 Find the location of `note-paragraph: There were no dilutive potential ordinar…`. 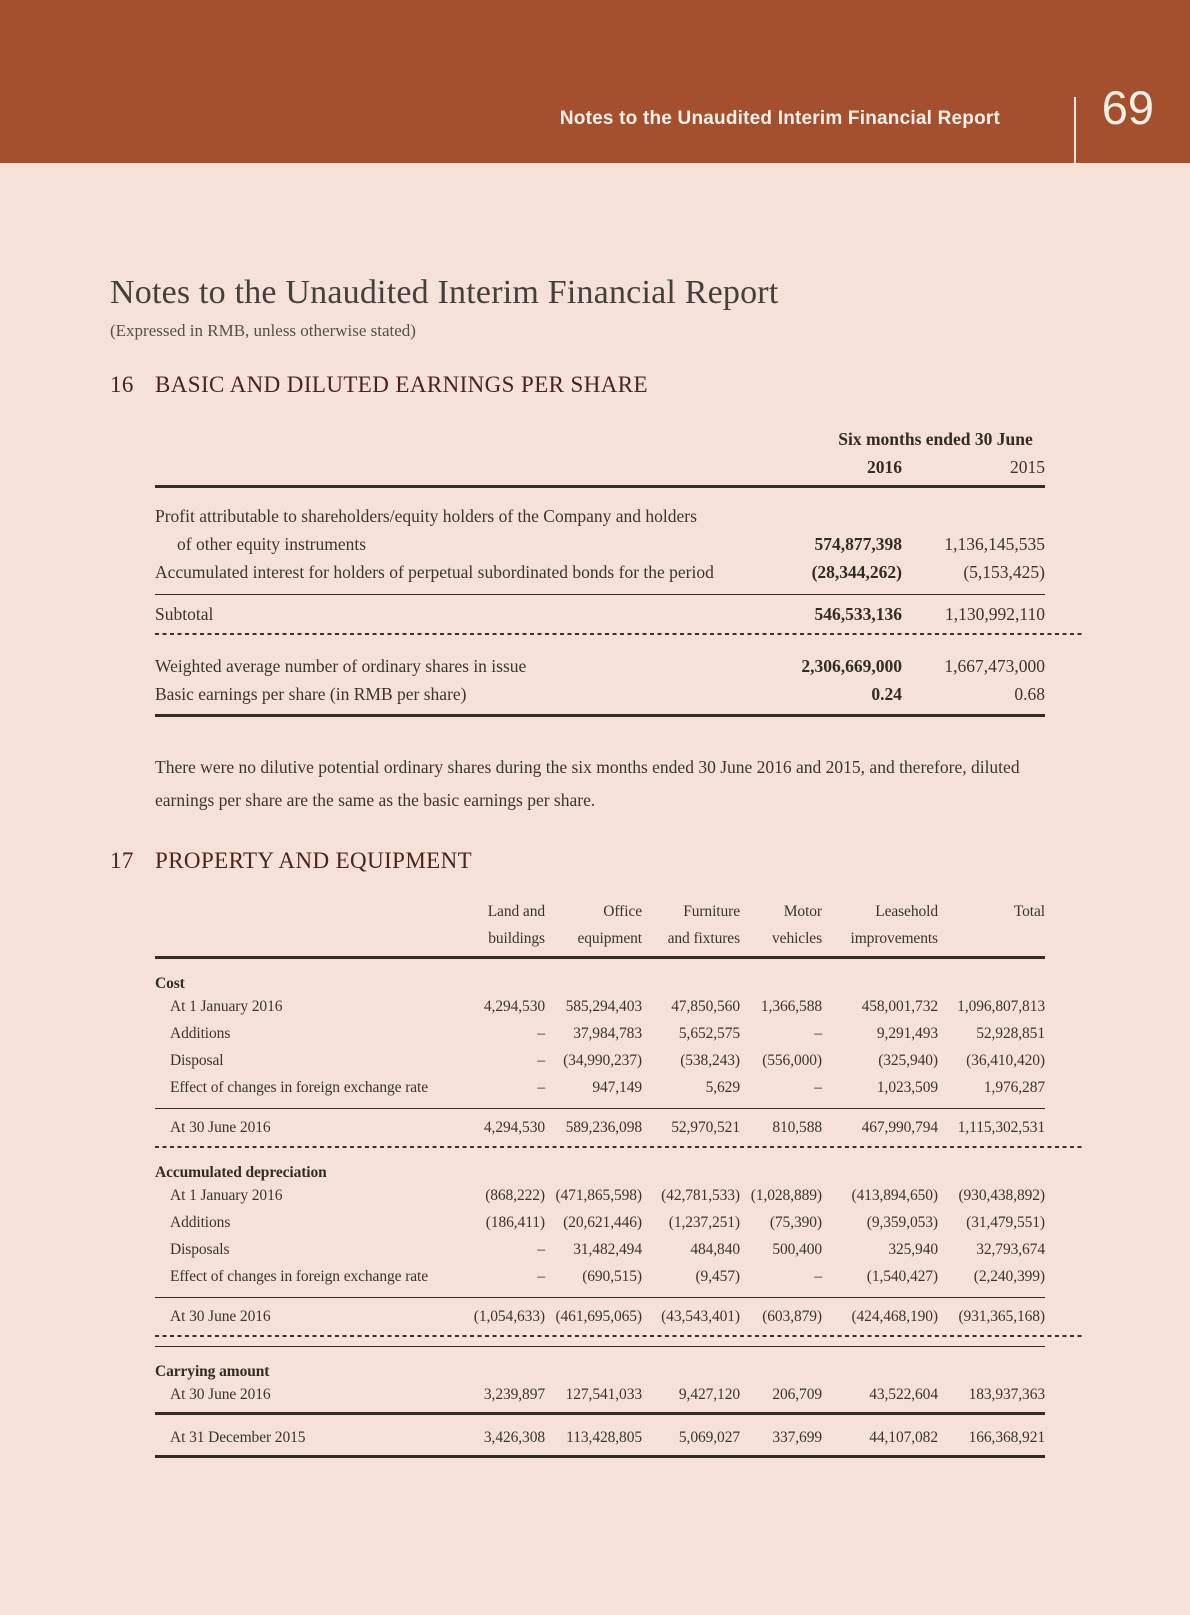

note-paragraph: There were no dilutive potential ordinar… is located at coordinates (587, 783).